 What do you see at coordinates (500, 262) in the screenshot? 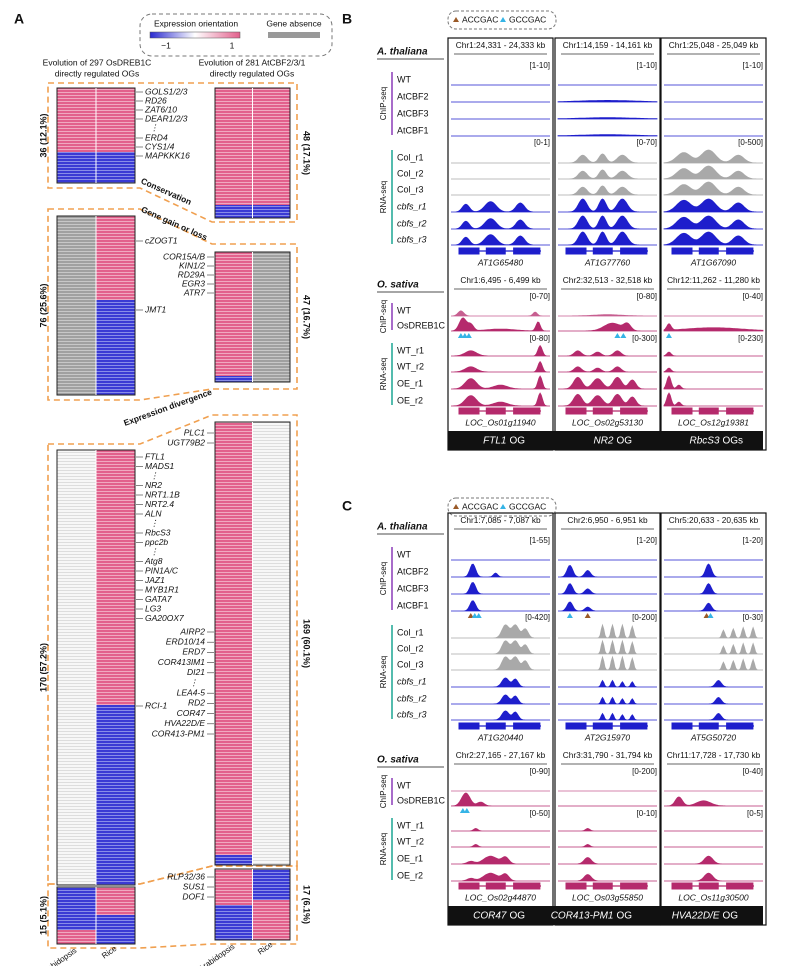
I see `gene-name: AT1G65480` at bounding box center [500, 262].